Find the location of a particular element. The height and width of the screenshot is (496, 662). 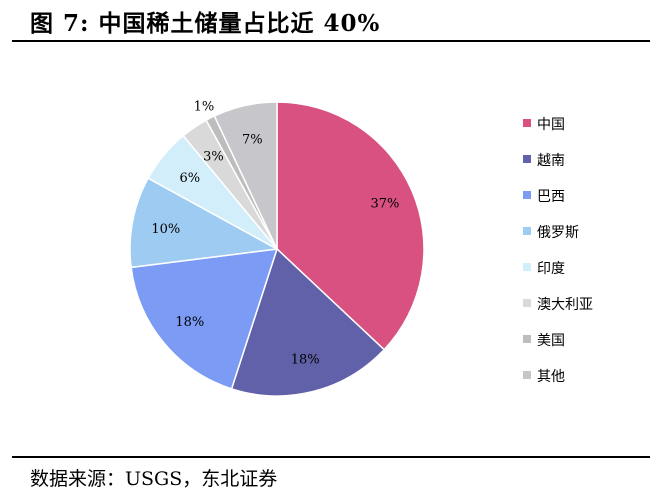

source-rule is located at coordinates (331, 457).